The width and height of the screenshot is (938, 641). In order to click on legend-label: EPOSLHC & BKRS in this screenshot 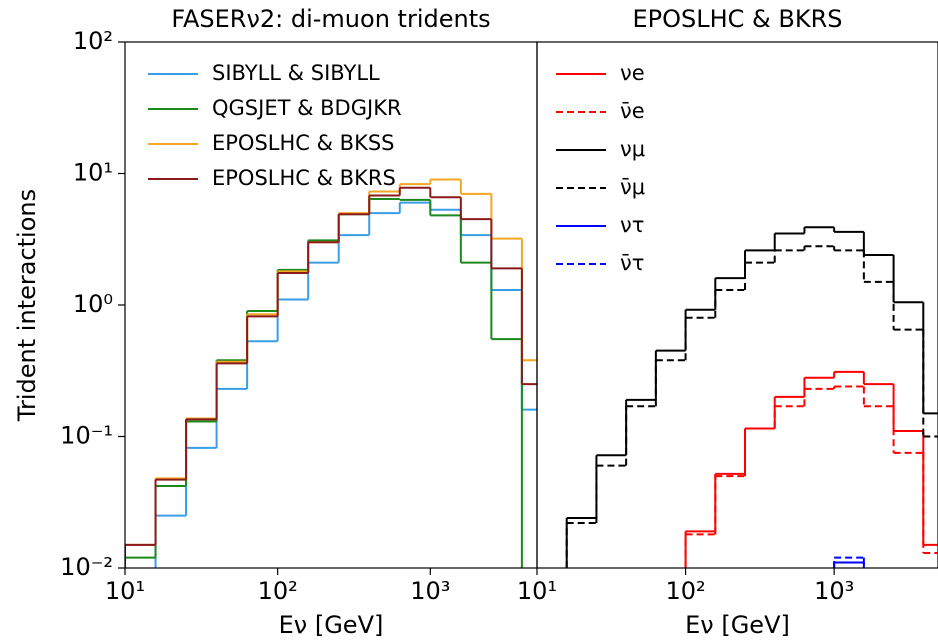, I will do `click(304, 178)`.